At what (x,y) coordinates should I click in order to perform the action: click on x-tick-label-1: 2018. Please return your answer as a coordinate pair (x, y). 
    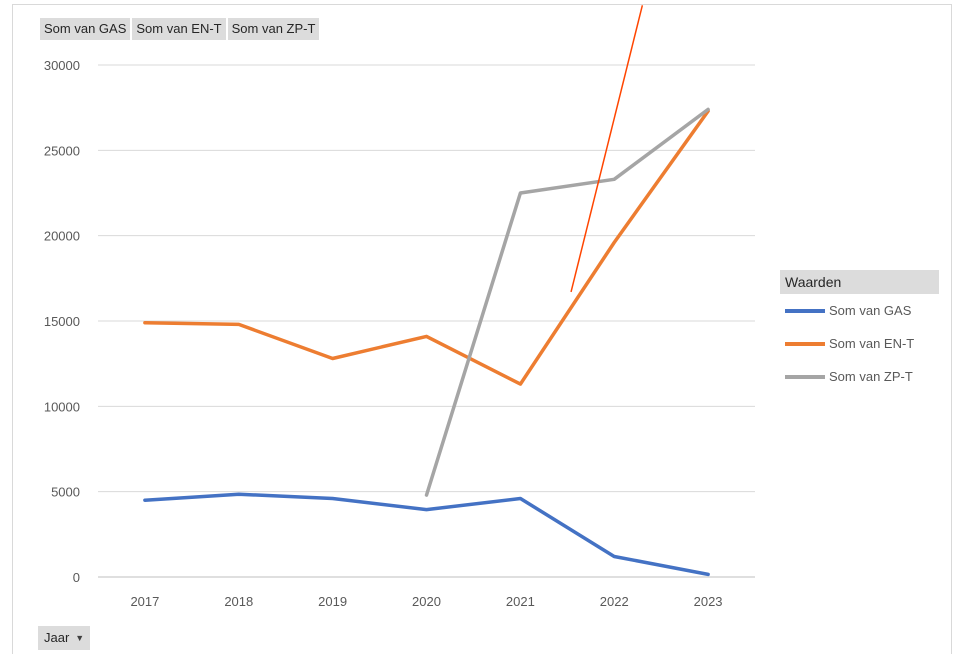
    Looking at the image, I should click on (238, 601).